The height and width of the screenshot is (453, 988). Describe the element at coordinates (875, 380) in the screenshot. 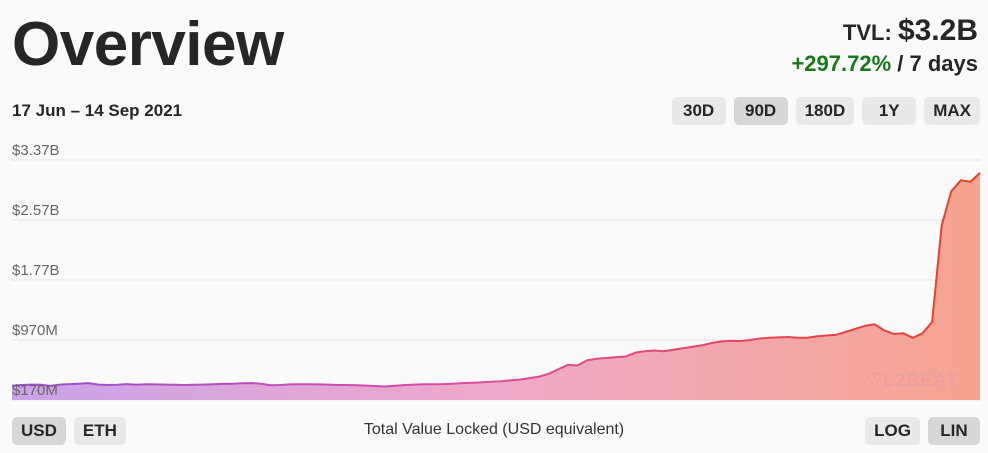

I see `heart-icon: ♡` at that location.